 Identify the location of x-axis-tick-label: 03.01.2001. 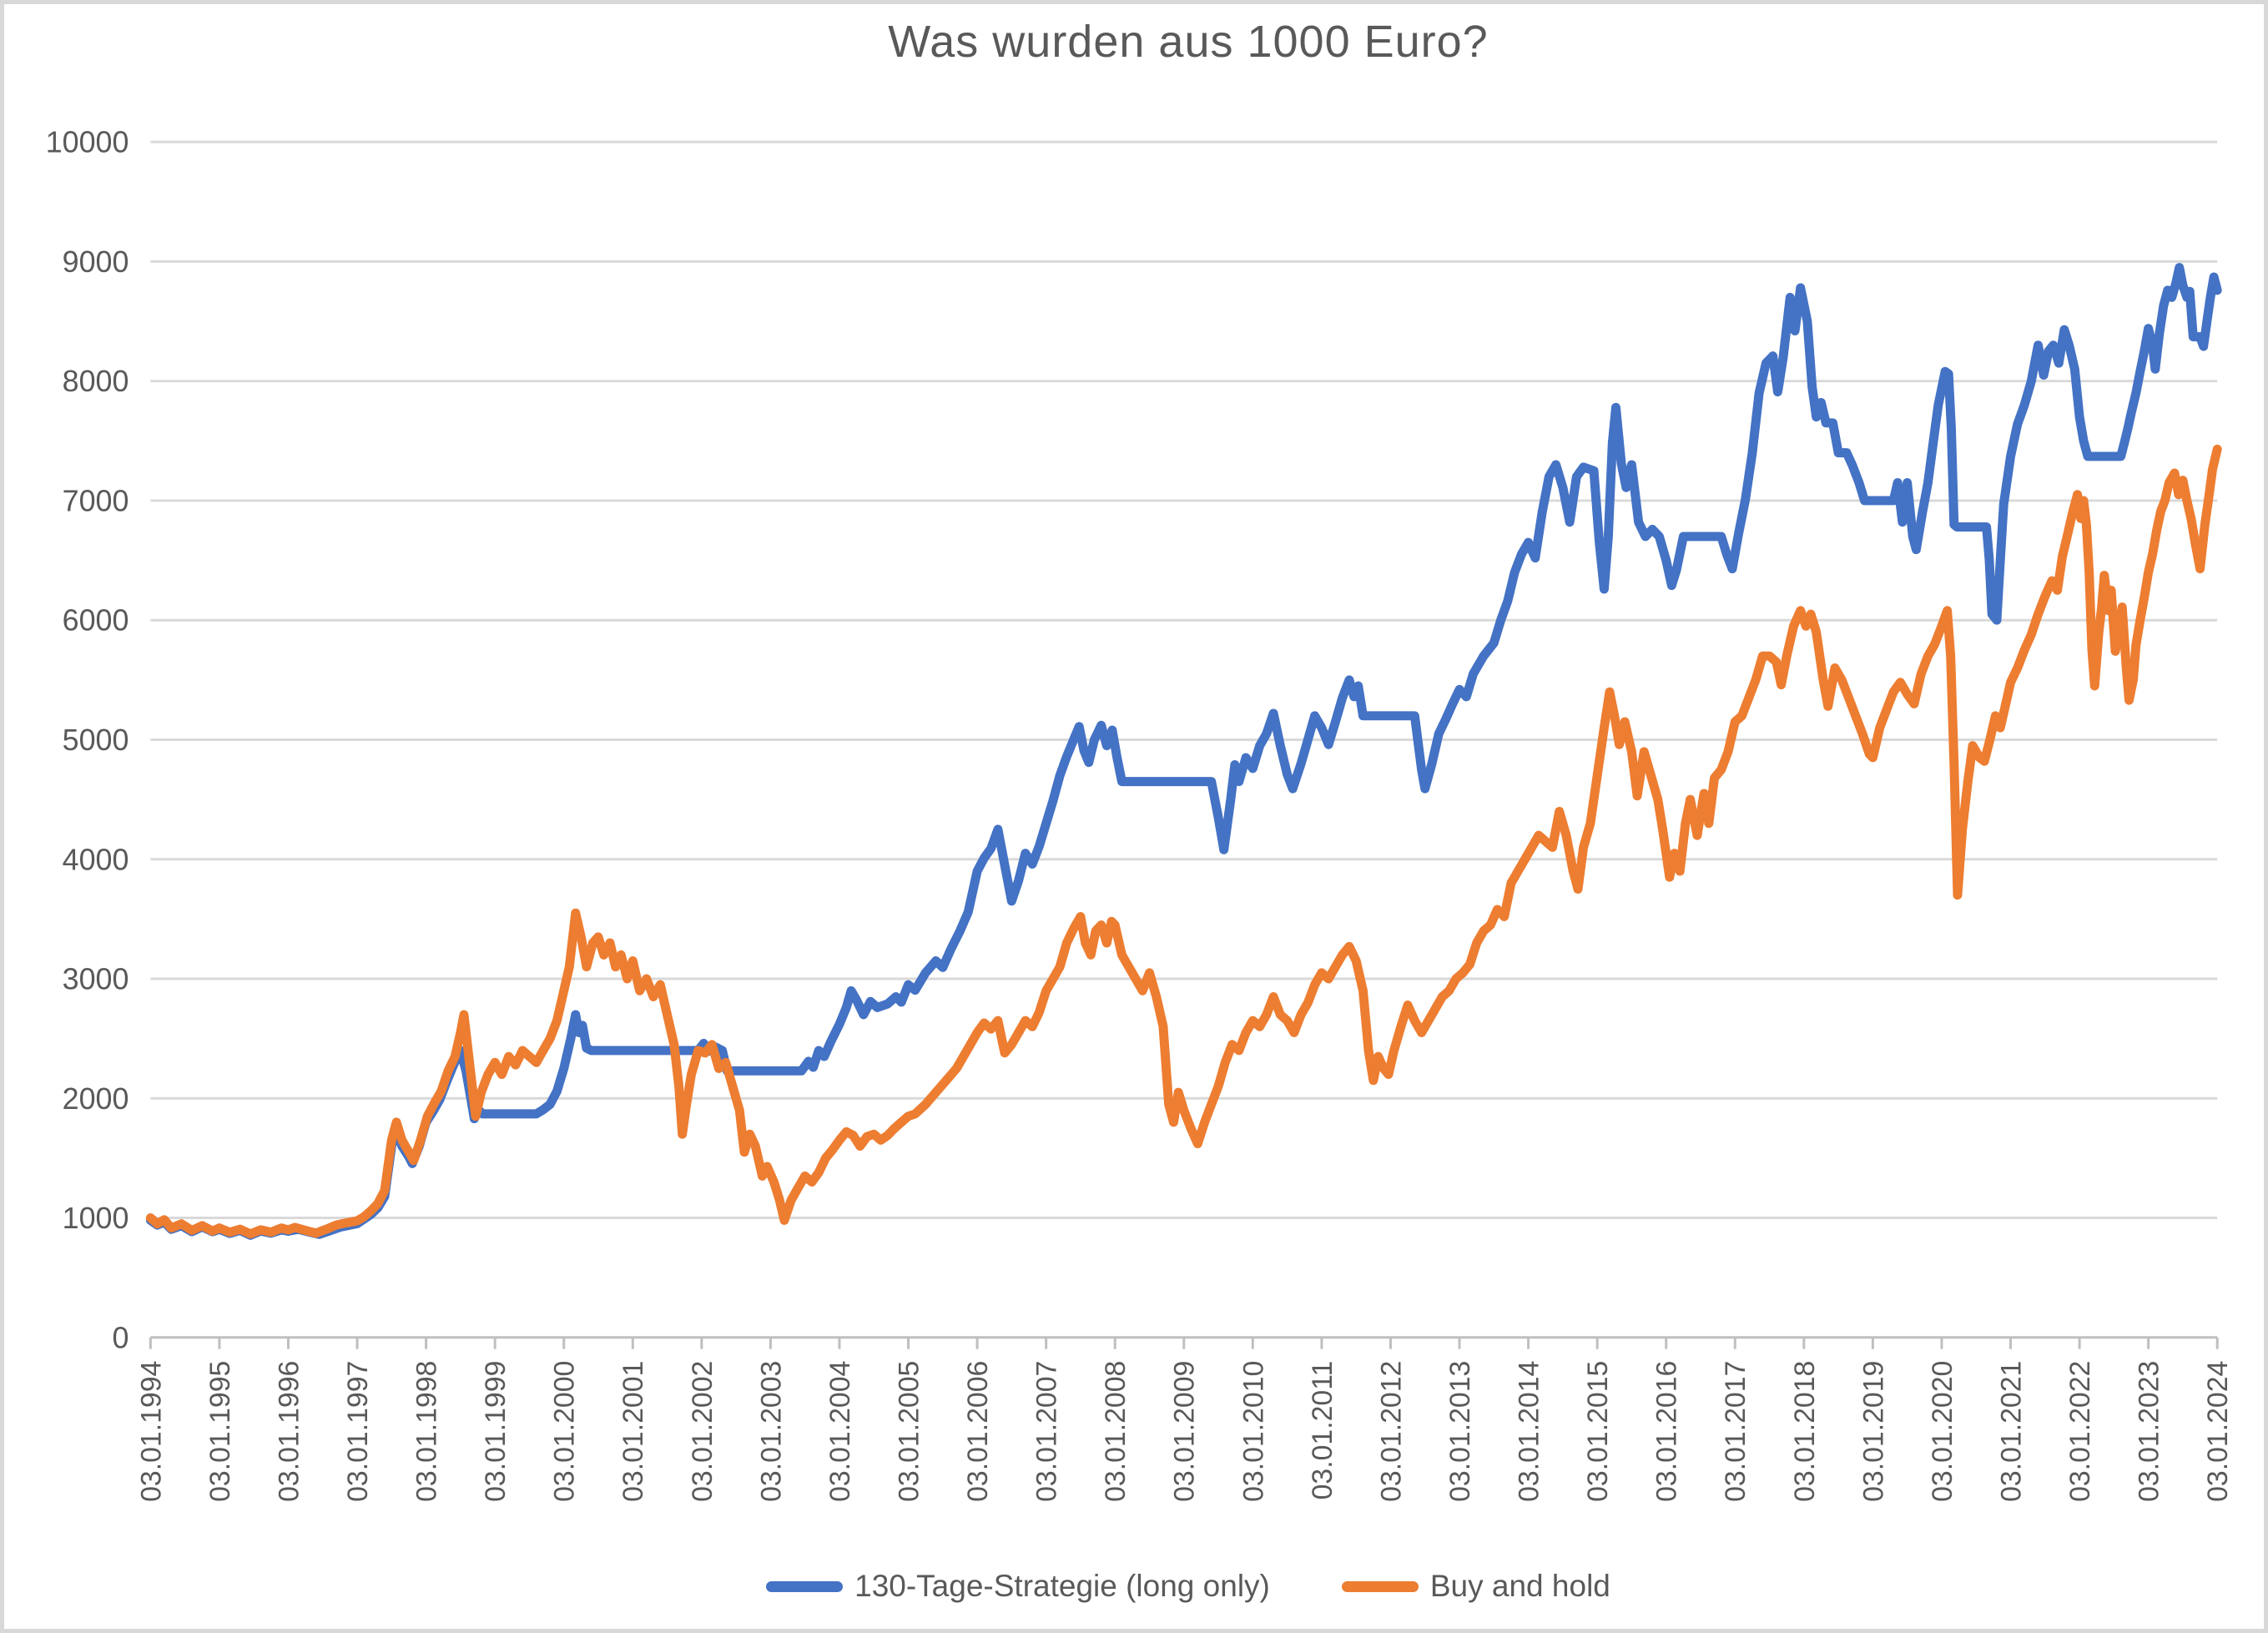
(633, 1431).